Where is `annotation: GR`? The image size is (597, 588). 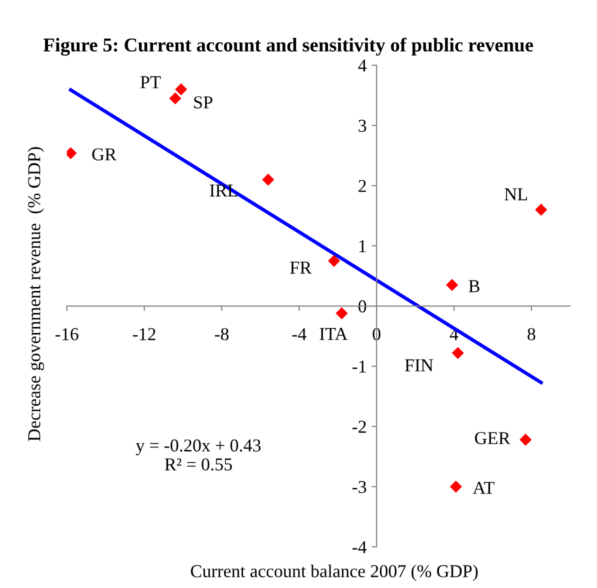 annotation: GR is located at coordinates (104, 154).